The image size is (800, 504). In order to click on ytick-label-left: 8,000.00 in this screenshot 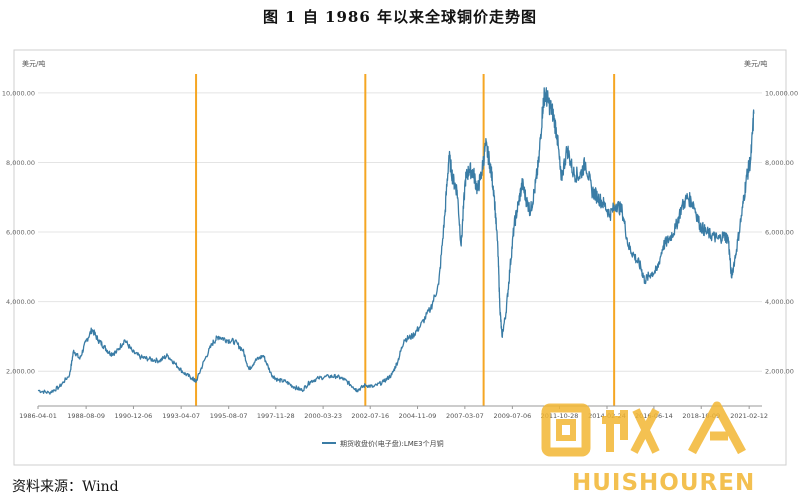, I will do `click(20, 163)`.